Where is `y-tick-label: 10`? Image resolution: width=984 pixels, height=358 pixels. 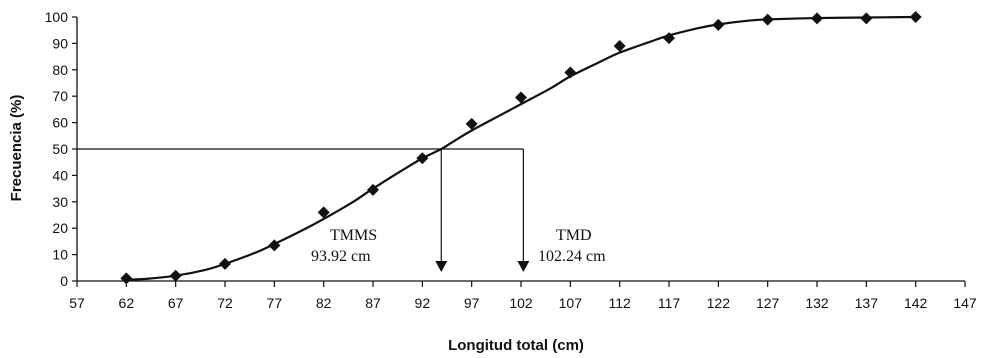
y-tick-label: 10 is located at coordinates (60, 255).